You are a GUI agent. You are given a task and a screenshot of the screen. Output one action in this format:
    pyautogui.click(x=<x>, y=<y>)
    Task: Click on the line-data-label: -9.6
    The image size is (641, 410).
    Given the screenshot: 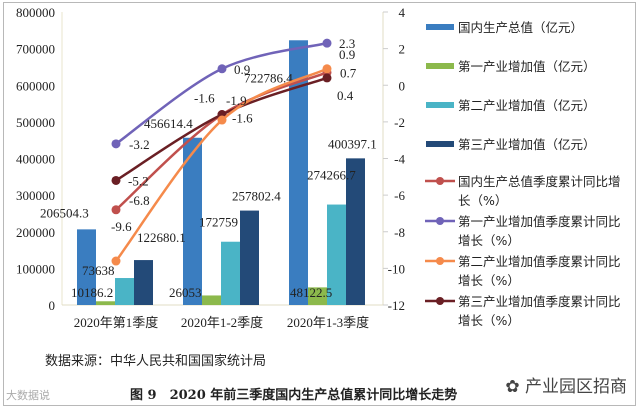 What is the action you would take?
    pyautogui.click(x=121, y=226)
    